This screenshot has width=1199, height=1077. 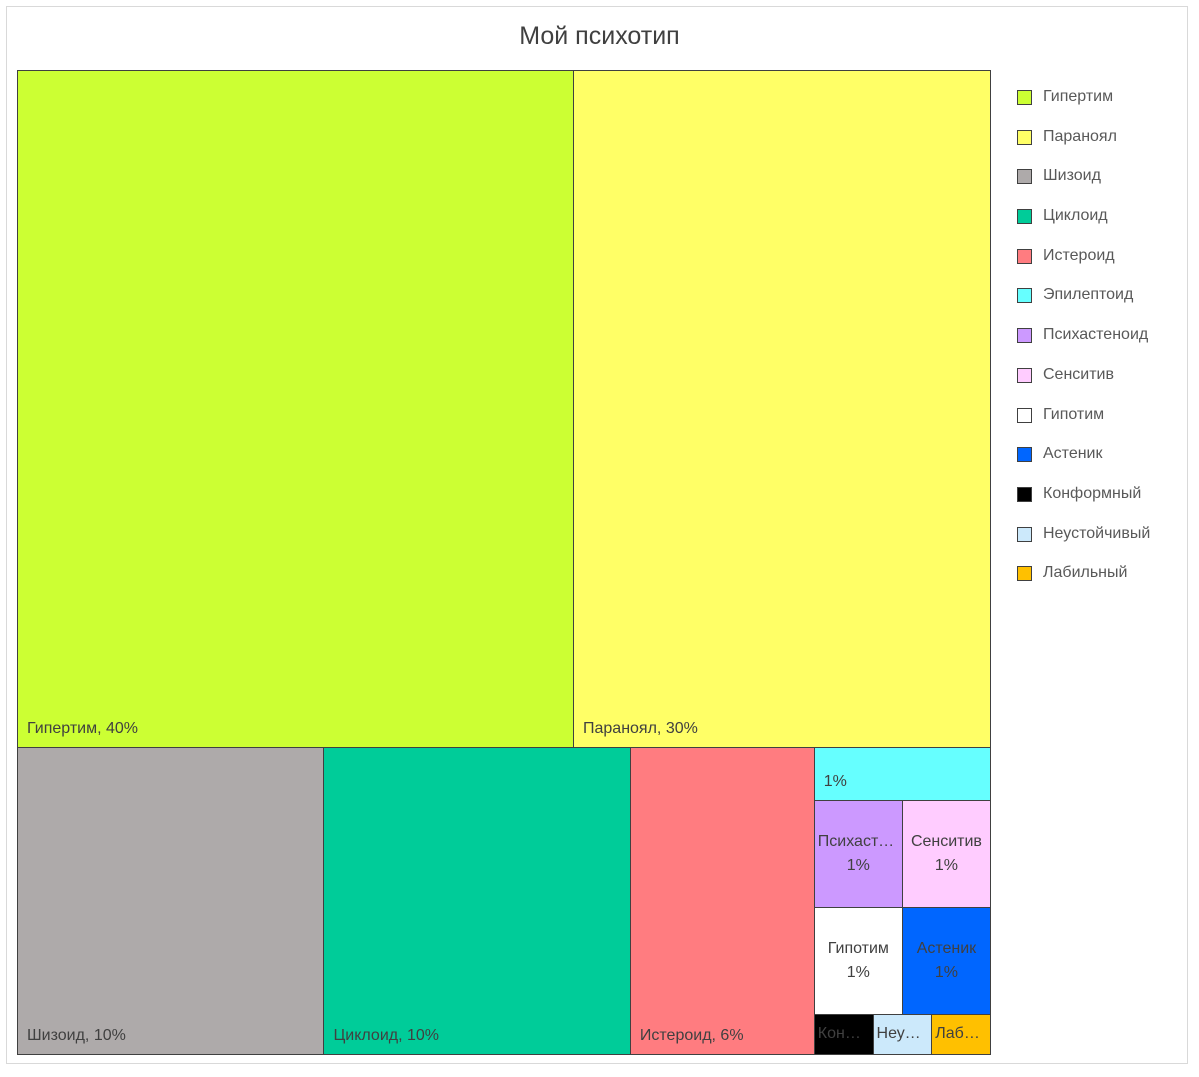 What do you see at coordinates (171, 900) in the screenshot?
I see `tile: Шизоид, 10%` at bounding box center [171, 900].